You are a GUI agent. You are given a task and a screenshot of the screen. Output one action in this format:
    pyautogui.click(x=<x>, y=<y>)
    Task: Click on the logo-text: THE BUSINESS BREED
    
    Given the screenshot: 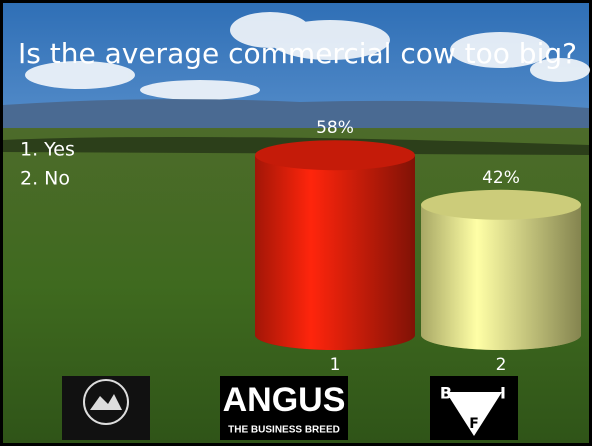 What is the action you would take?
    pyautogui.click(x=284, y=430)
    